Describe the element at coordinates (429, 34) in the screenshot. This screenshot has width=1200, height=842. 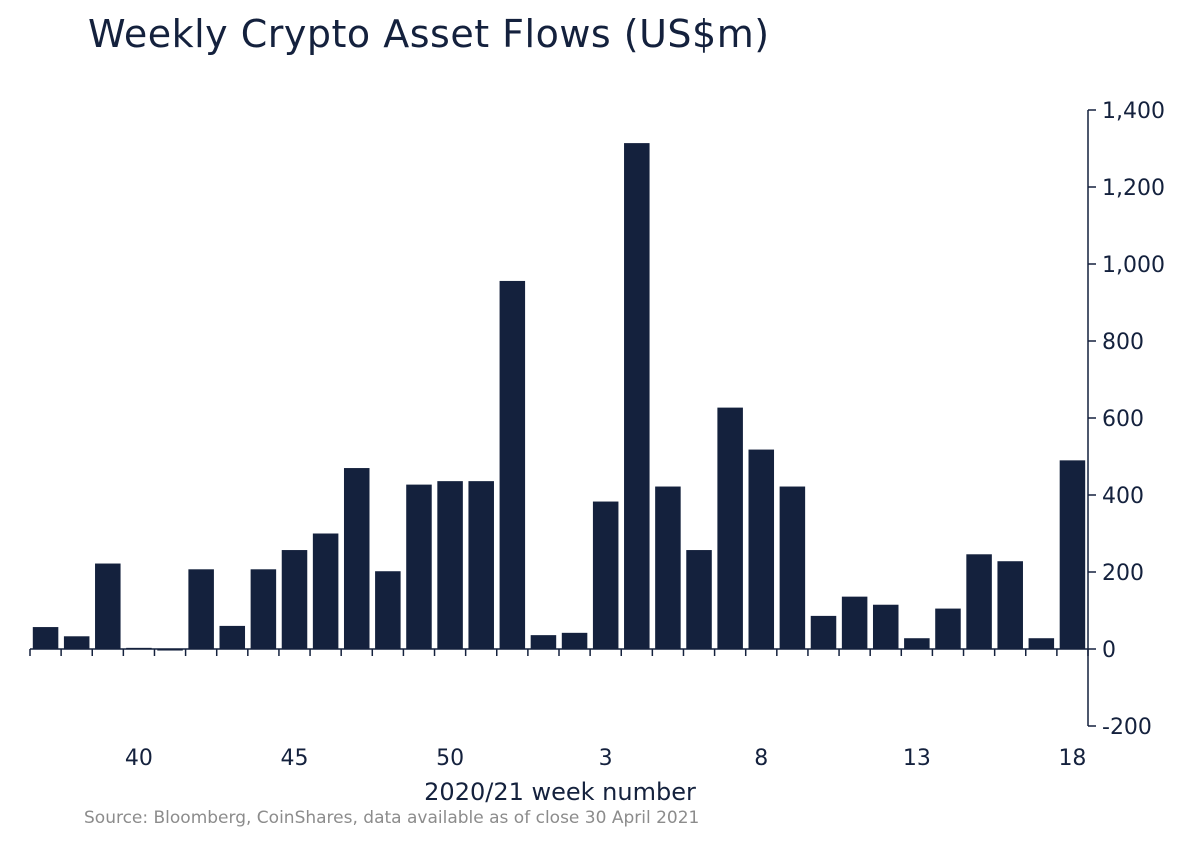
I see `chart-title: Weekly Crypto Asset Flows (US$m)` at that location.